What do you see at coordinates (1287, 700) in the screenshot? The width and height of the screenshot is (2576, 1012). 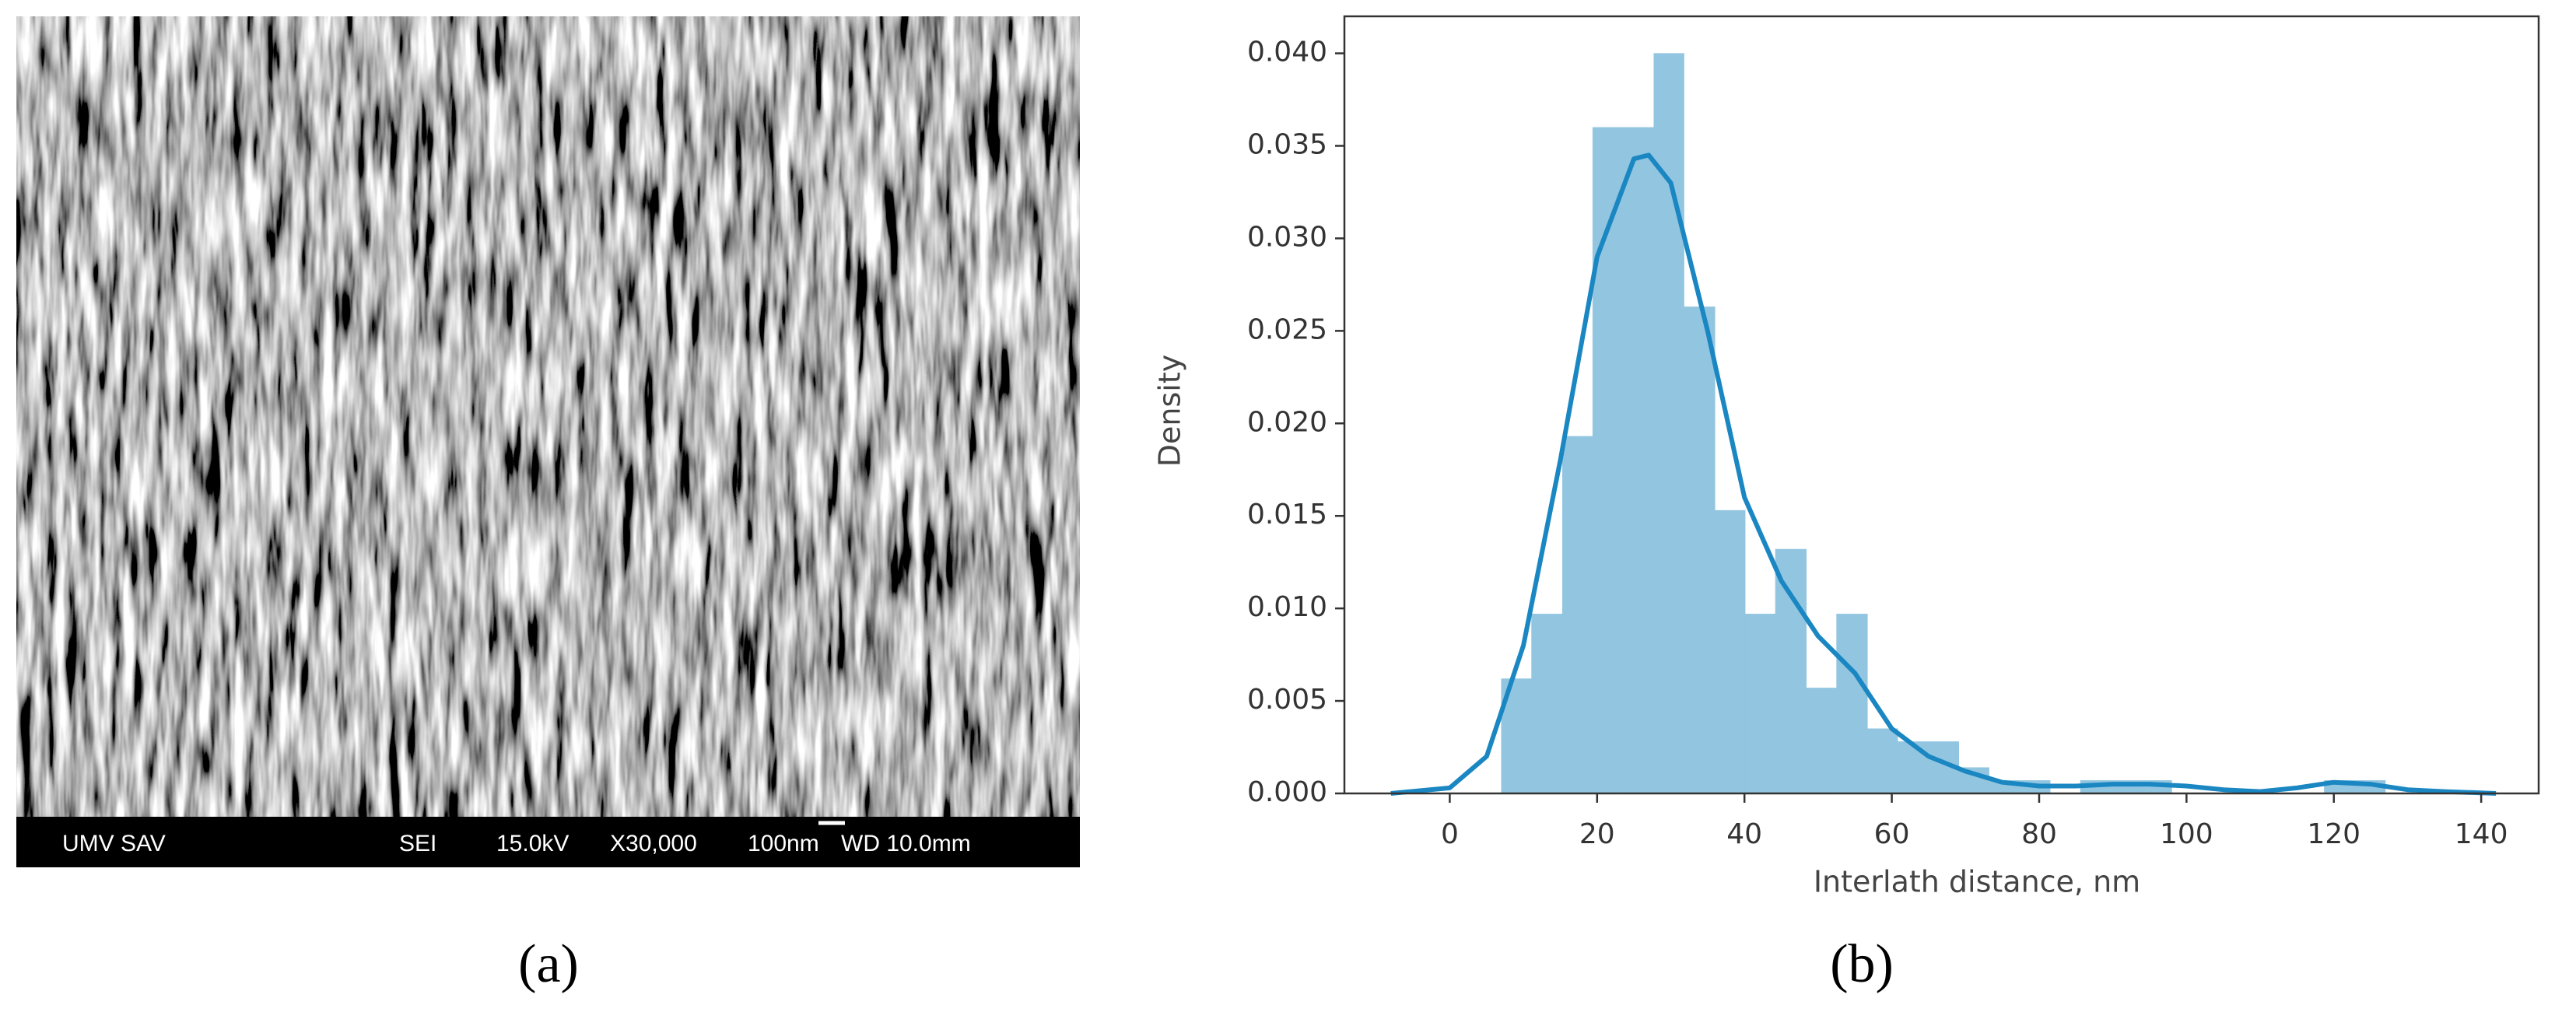 I see `y-tick-label: 0.005` at bounding box center [1287, 700].